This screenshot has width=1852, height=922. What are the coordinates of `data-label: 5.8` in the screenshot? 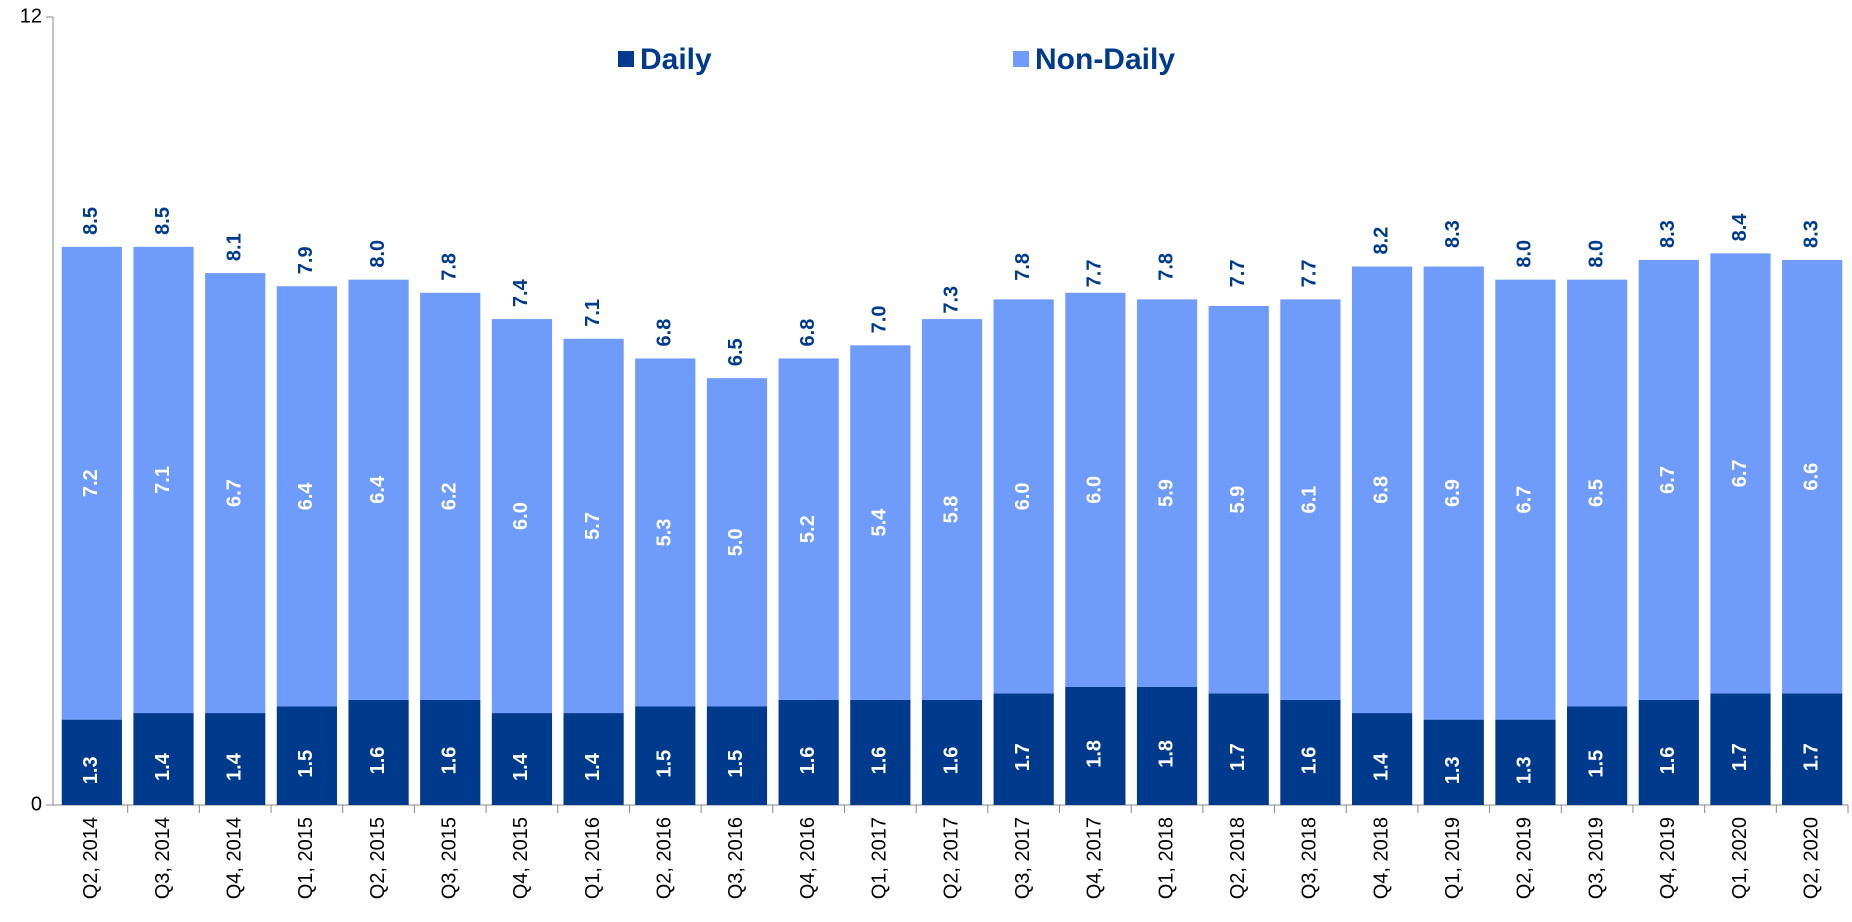 It's located at (951, 510).